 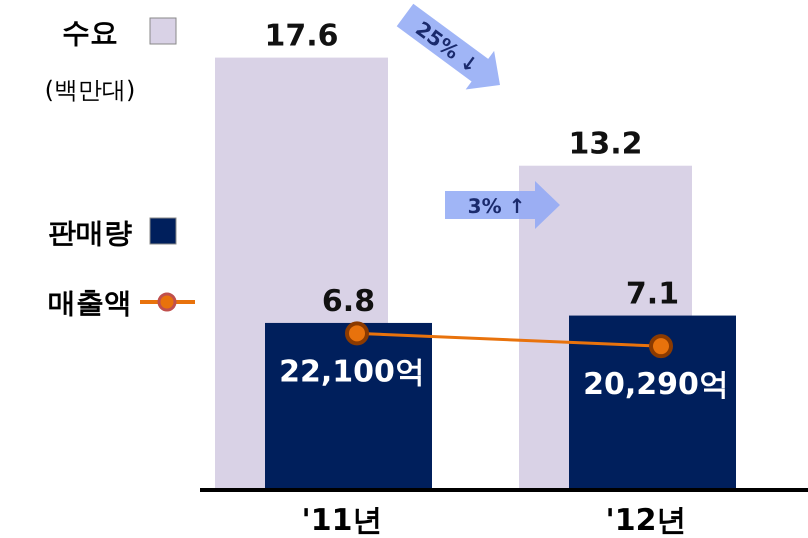 What do you see at coordinates (90, 302) in the screenshot?
I see `legend-label: 매출액` at bounding box center [90, 302].